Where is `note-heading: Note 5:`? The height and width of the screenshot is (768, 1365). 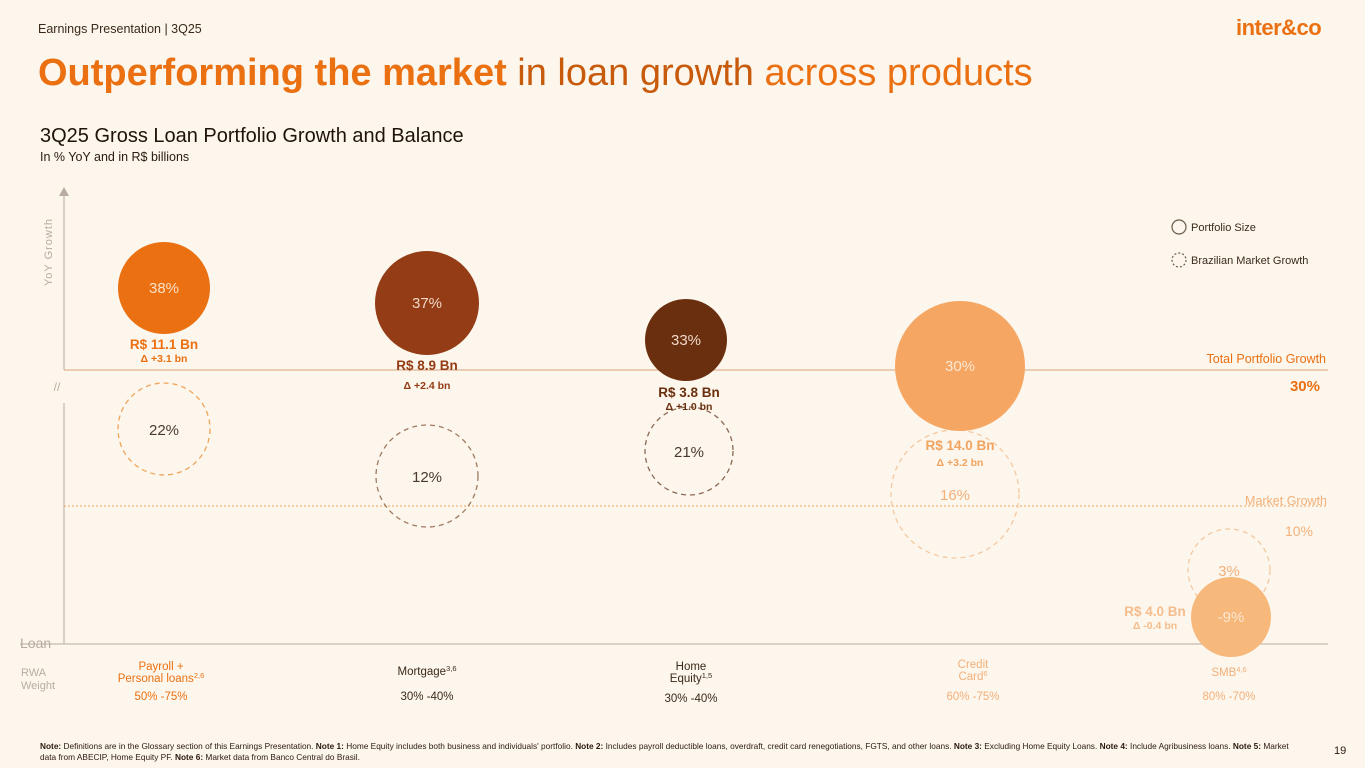
note-heading: Note 5: is located at coordinates (1248, 746).